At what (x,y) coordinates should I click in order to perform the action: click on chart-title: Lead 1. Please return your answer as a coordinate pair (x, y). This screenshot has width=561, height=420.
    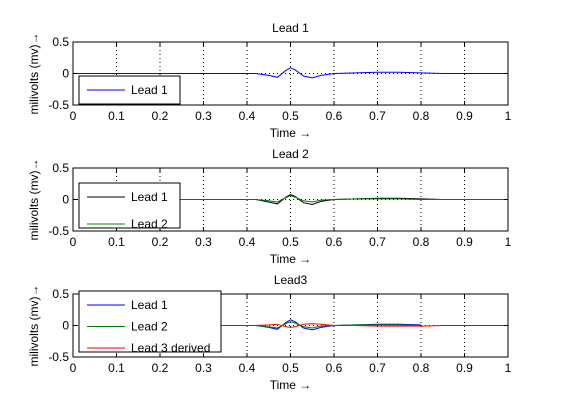
    Looking at the image, I should click on (290, 28).